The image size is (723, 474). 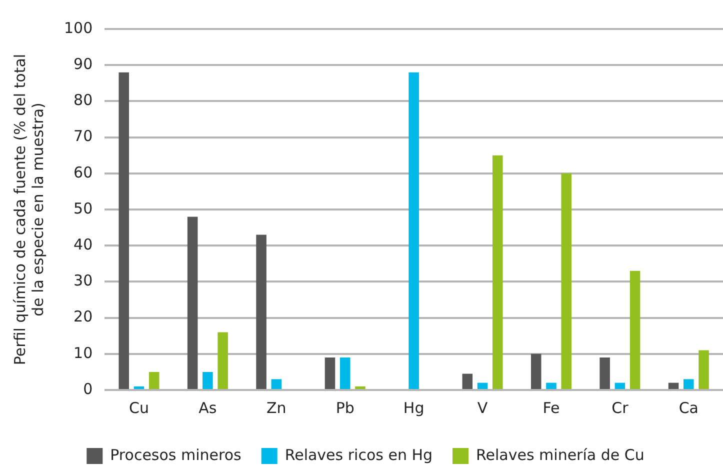 What do you see at coordinates (88, 389) in the screenshot?
I see `y-tick-label: 0` at bounding box center [88, 389].